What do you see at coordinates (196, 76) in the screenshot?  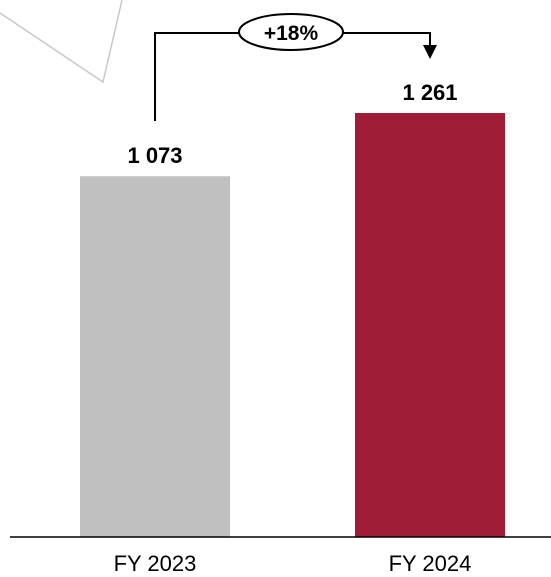 I see `growth-connector-line` at bounding box center [196, 76].